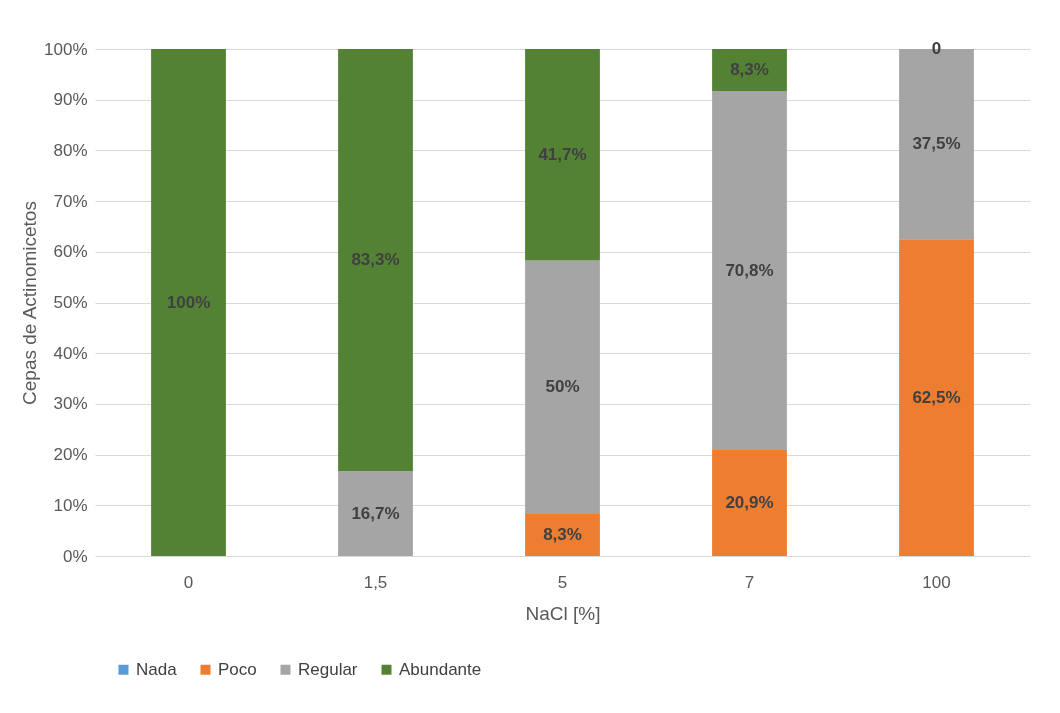  What do you see at coordinates (70, 302) in the screenshot?
I see `y-tick-label: 50%` at bounding box center [70, 302].